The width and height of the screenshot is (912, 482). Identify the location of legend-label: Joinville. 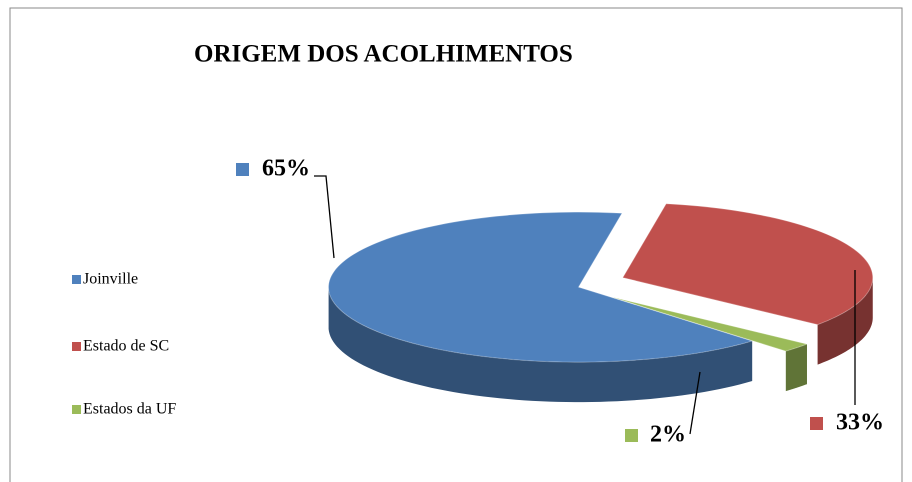
(110, 279).